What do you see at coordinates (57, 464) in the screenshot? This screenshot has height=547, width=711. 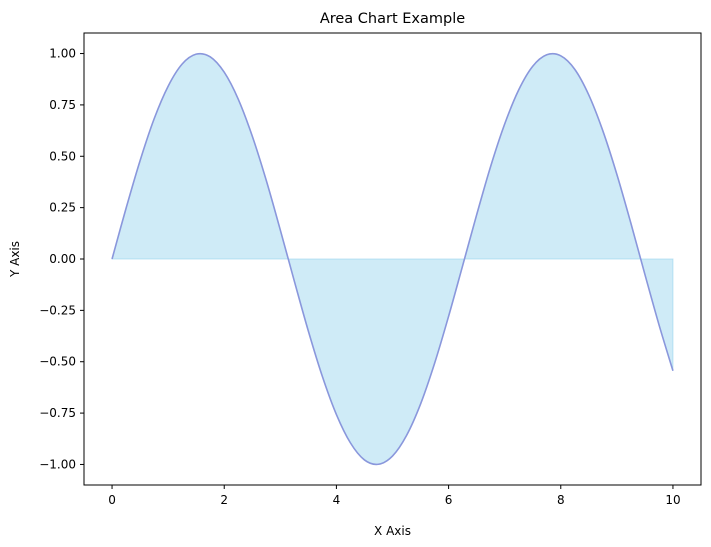 I see `y-tick-label: −1.00` at bounding box center [57, 464].